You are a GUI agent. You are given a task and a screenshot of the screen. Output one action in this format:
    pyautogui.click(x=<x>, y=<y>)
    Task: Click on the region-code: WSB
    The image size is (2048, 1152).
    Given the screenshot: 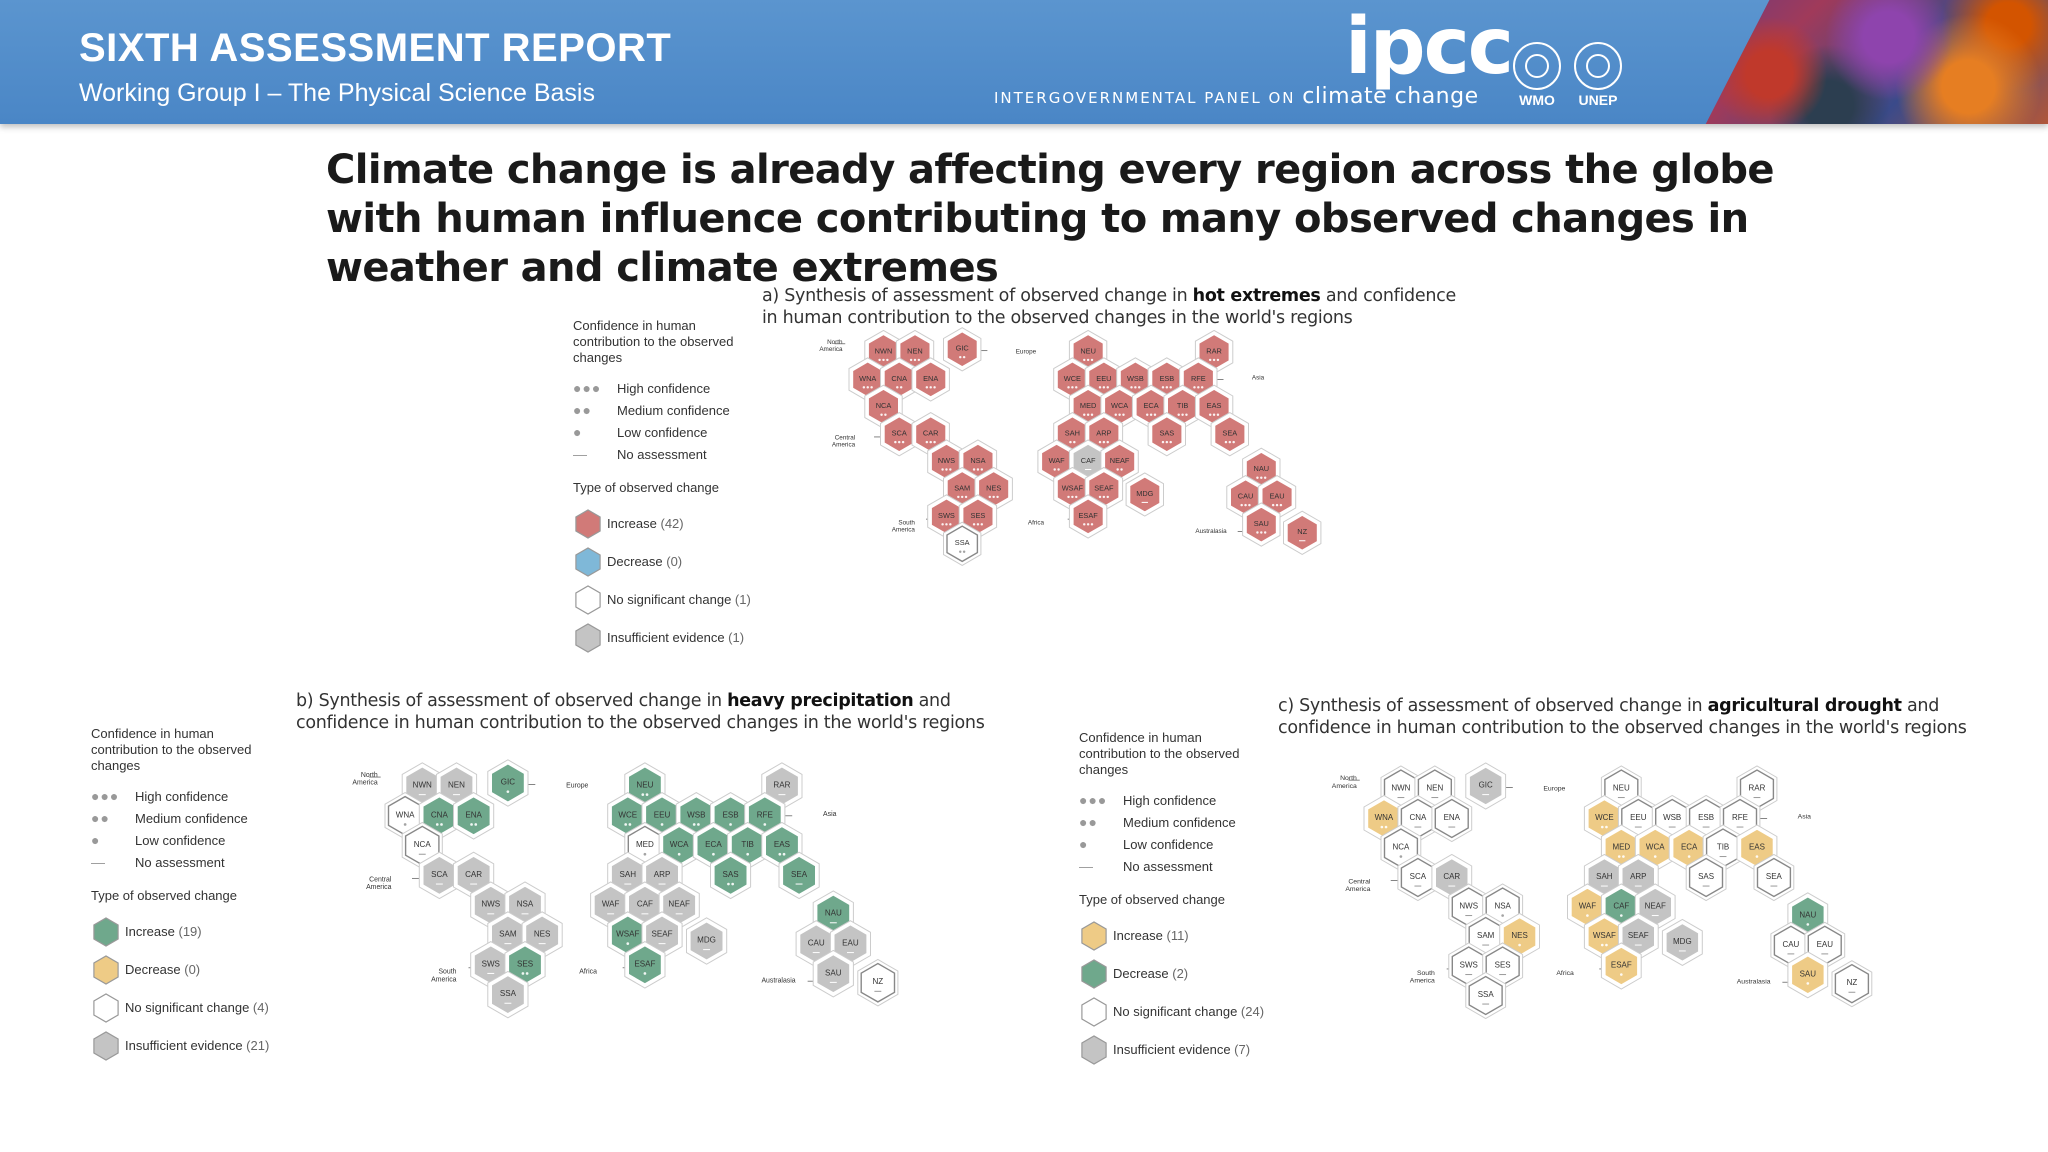 What is the action you would take?
    pyautogui.click(x=1135, y=378)
    